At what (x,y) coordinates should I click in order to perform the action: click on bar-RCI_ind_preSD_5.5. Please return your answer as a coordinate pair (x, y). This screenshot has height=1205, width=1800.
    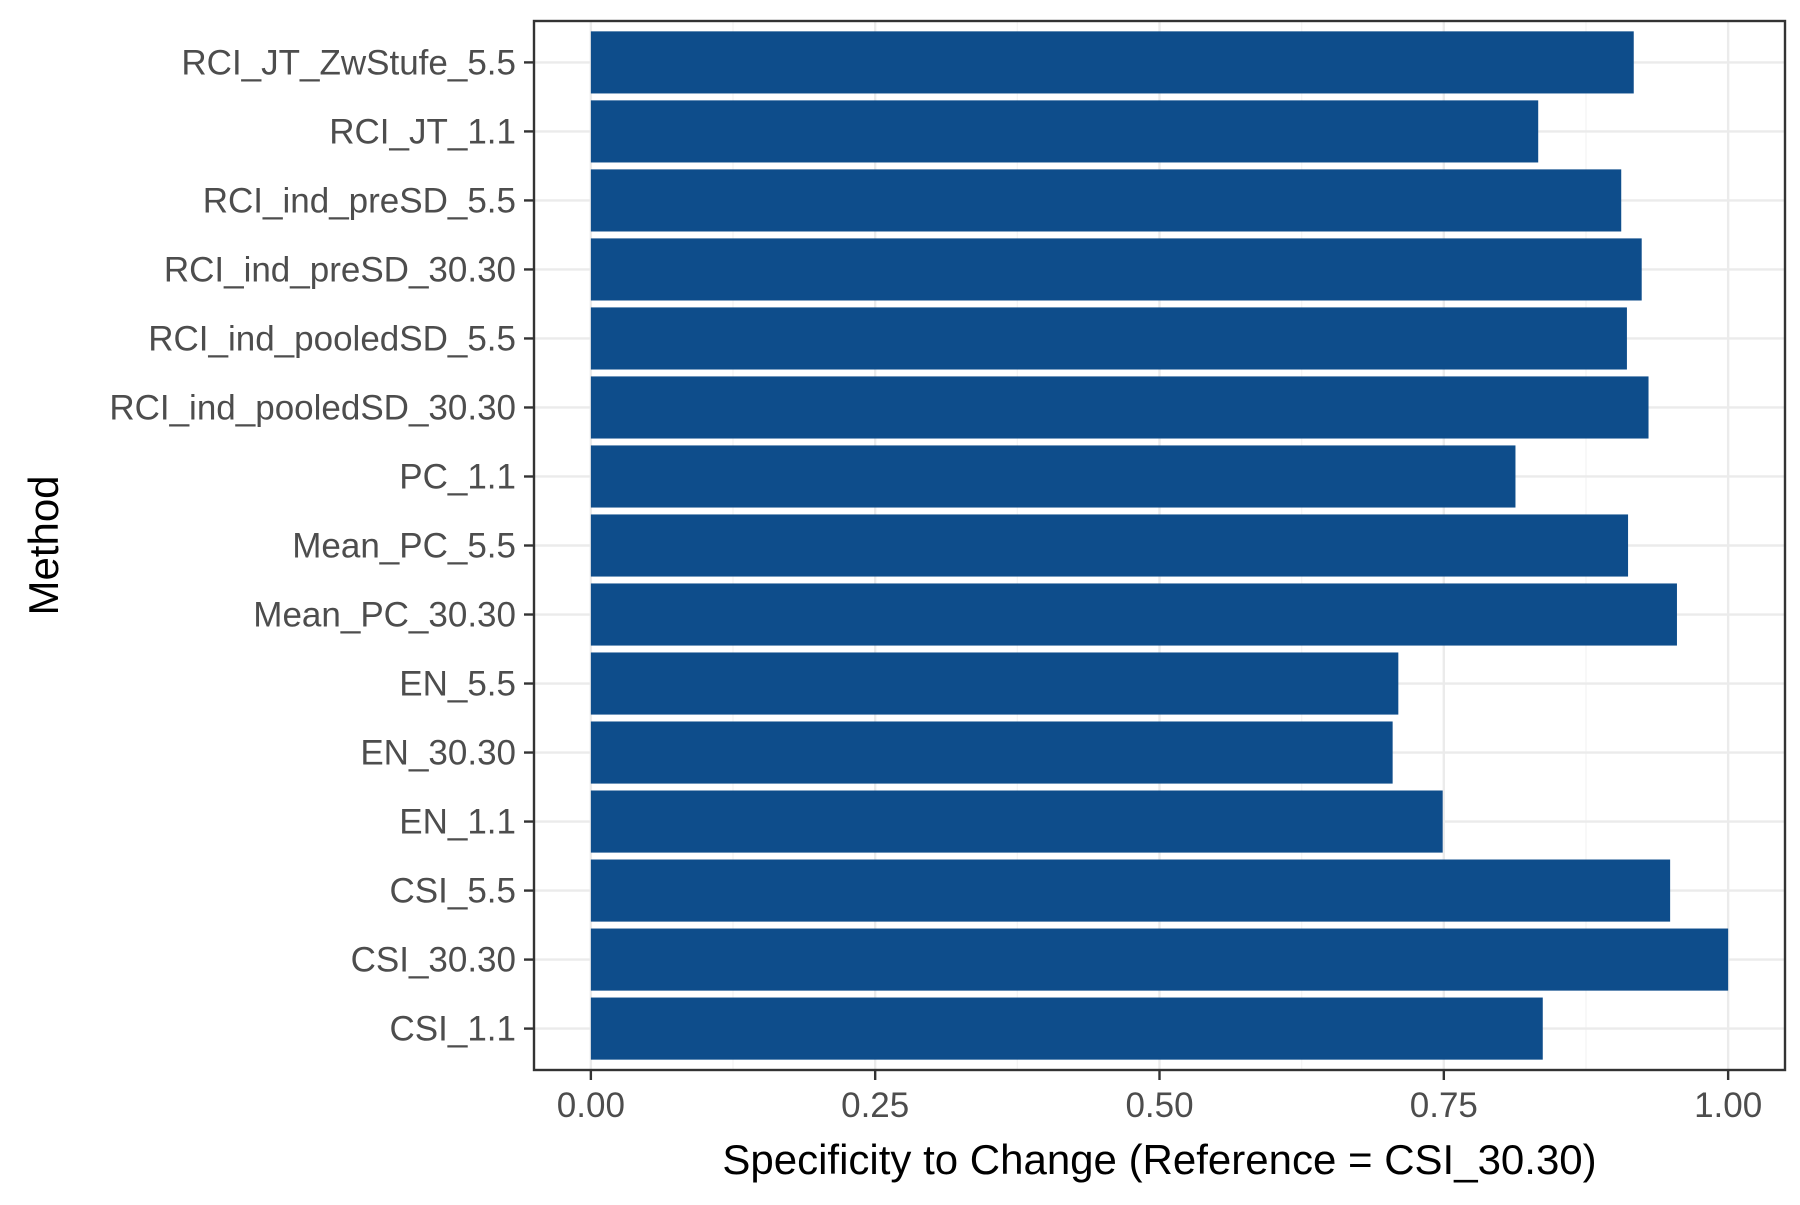
    Looking at the image, I should click on (1106, 200).